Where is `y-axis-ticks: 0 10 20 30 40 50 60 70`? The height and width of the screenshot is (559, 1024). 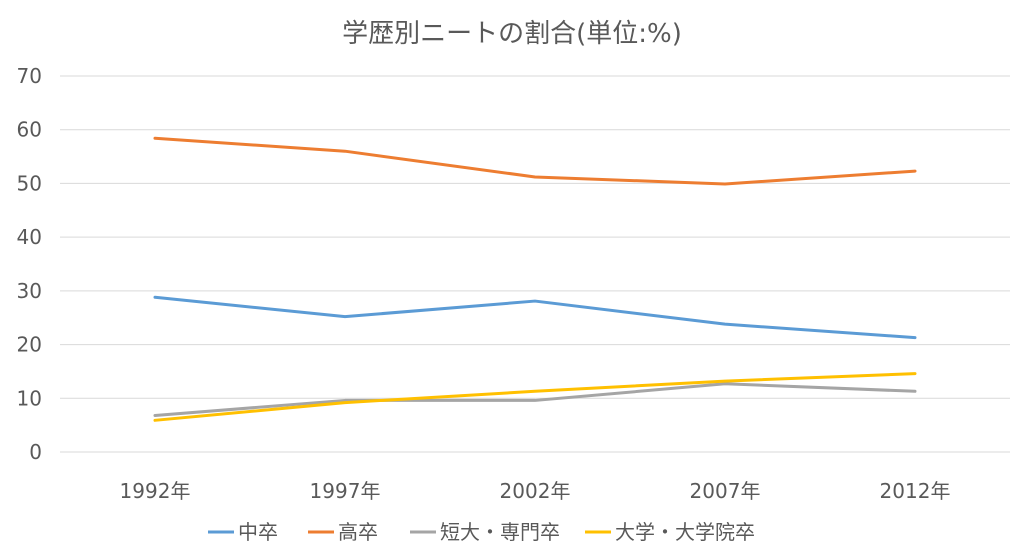 y-axis-ticks: 0 10 20 30 40 50 60 70 is located at coordinates (29, 264).